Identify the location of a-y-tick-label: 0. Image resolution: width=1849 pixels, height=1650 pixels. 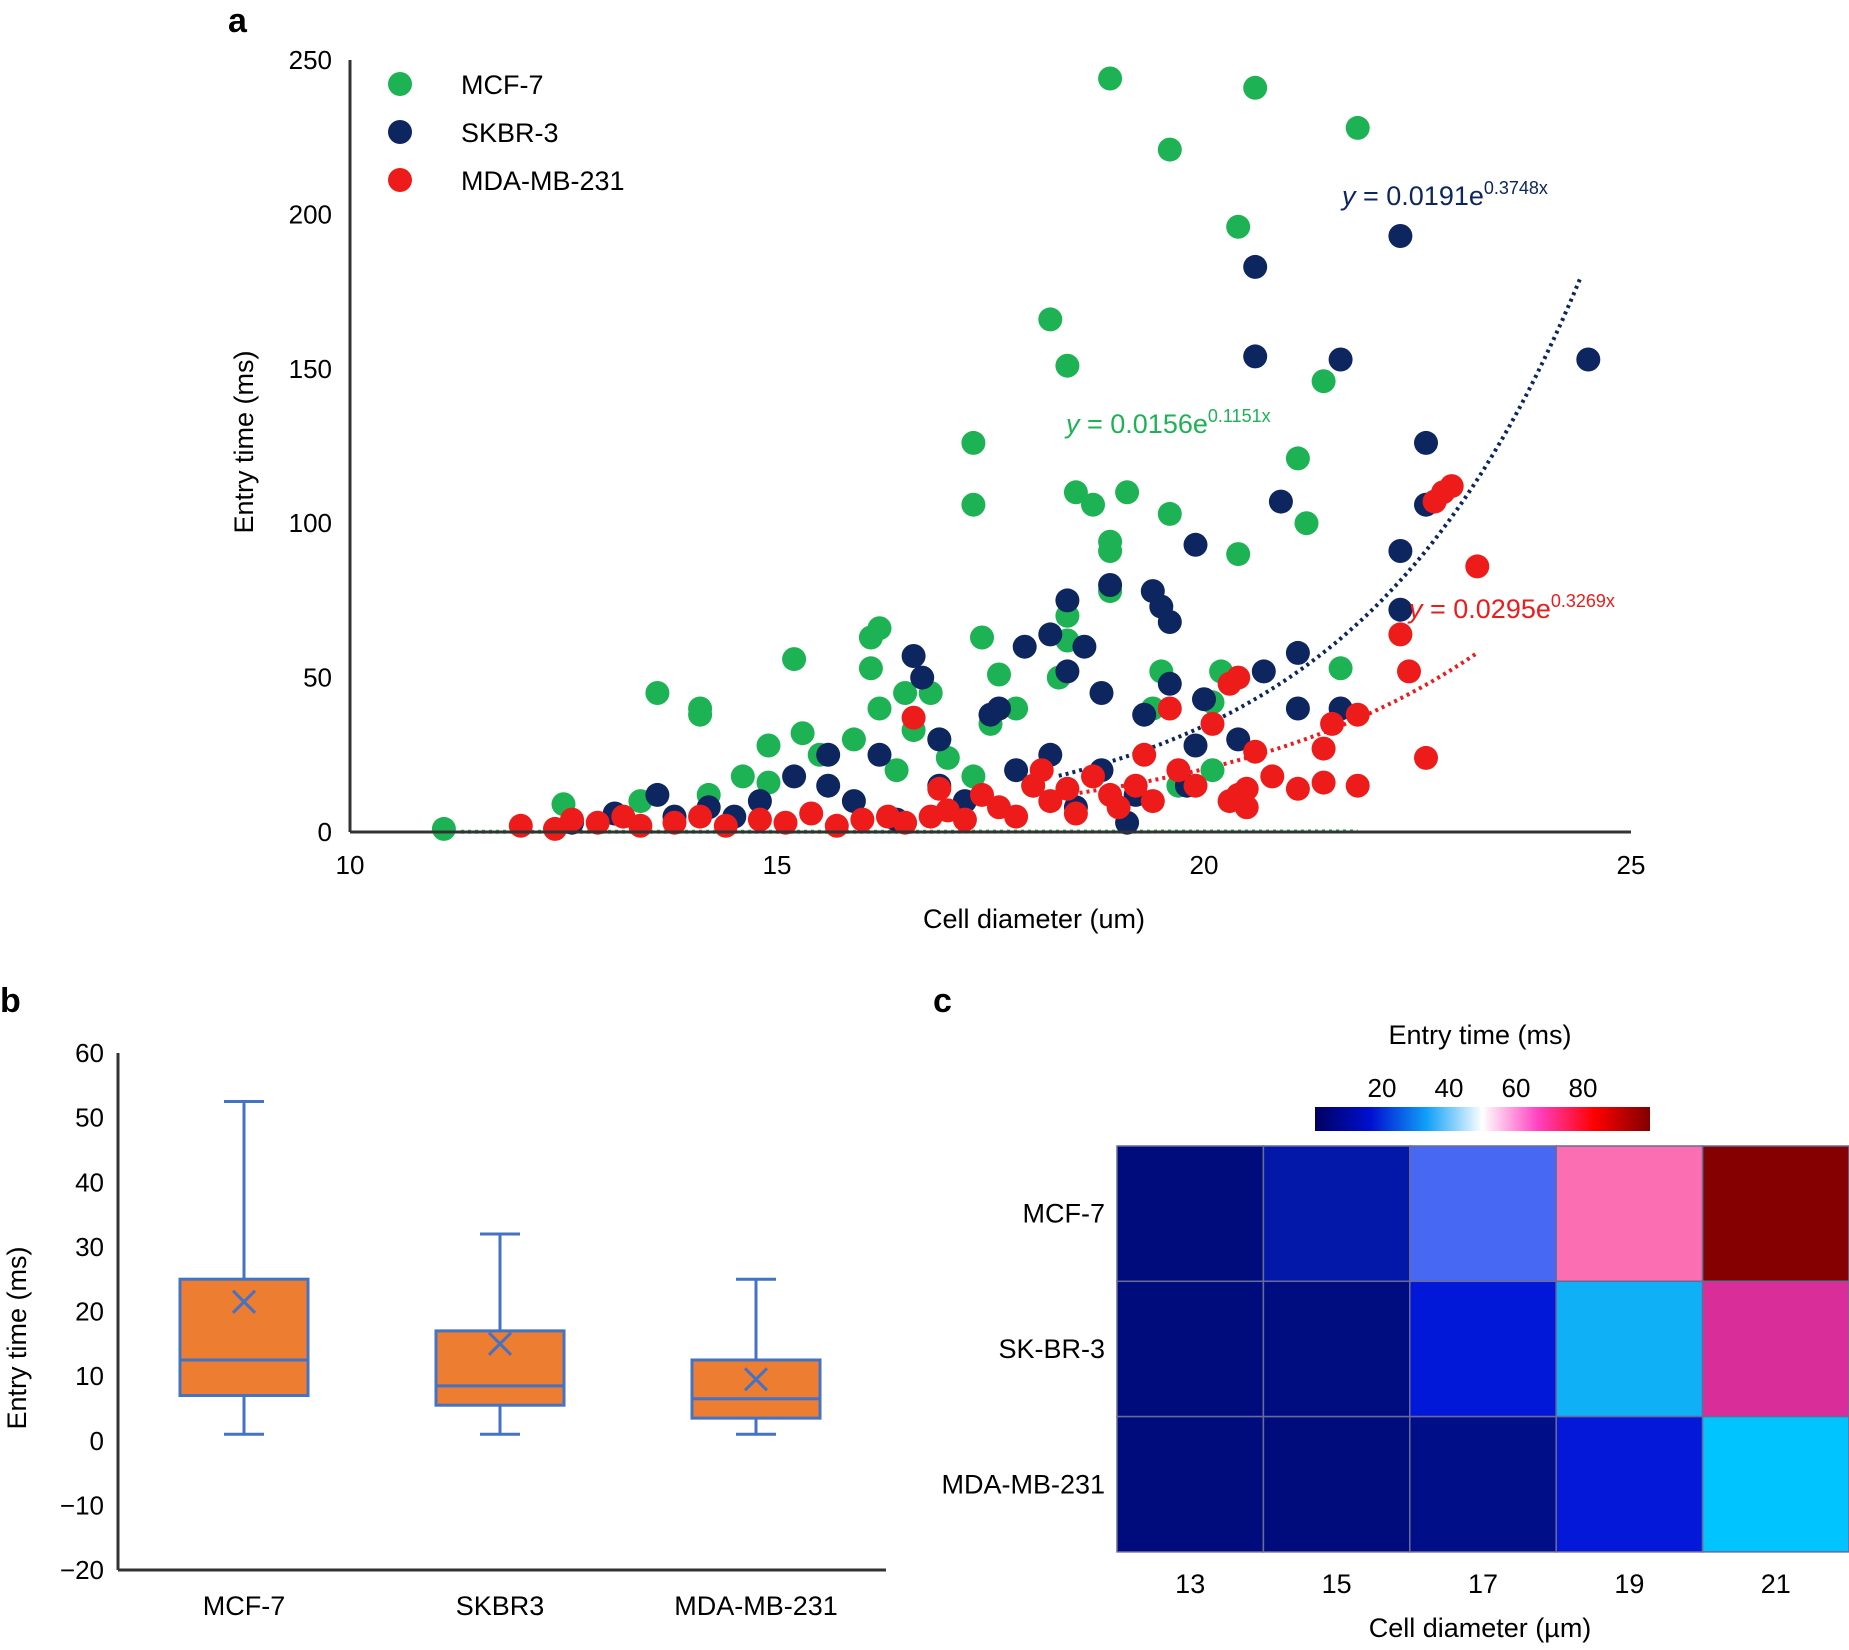
(325, 832).